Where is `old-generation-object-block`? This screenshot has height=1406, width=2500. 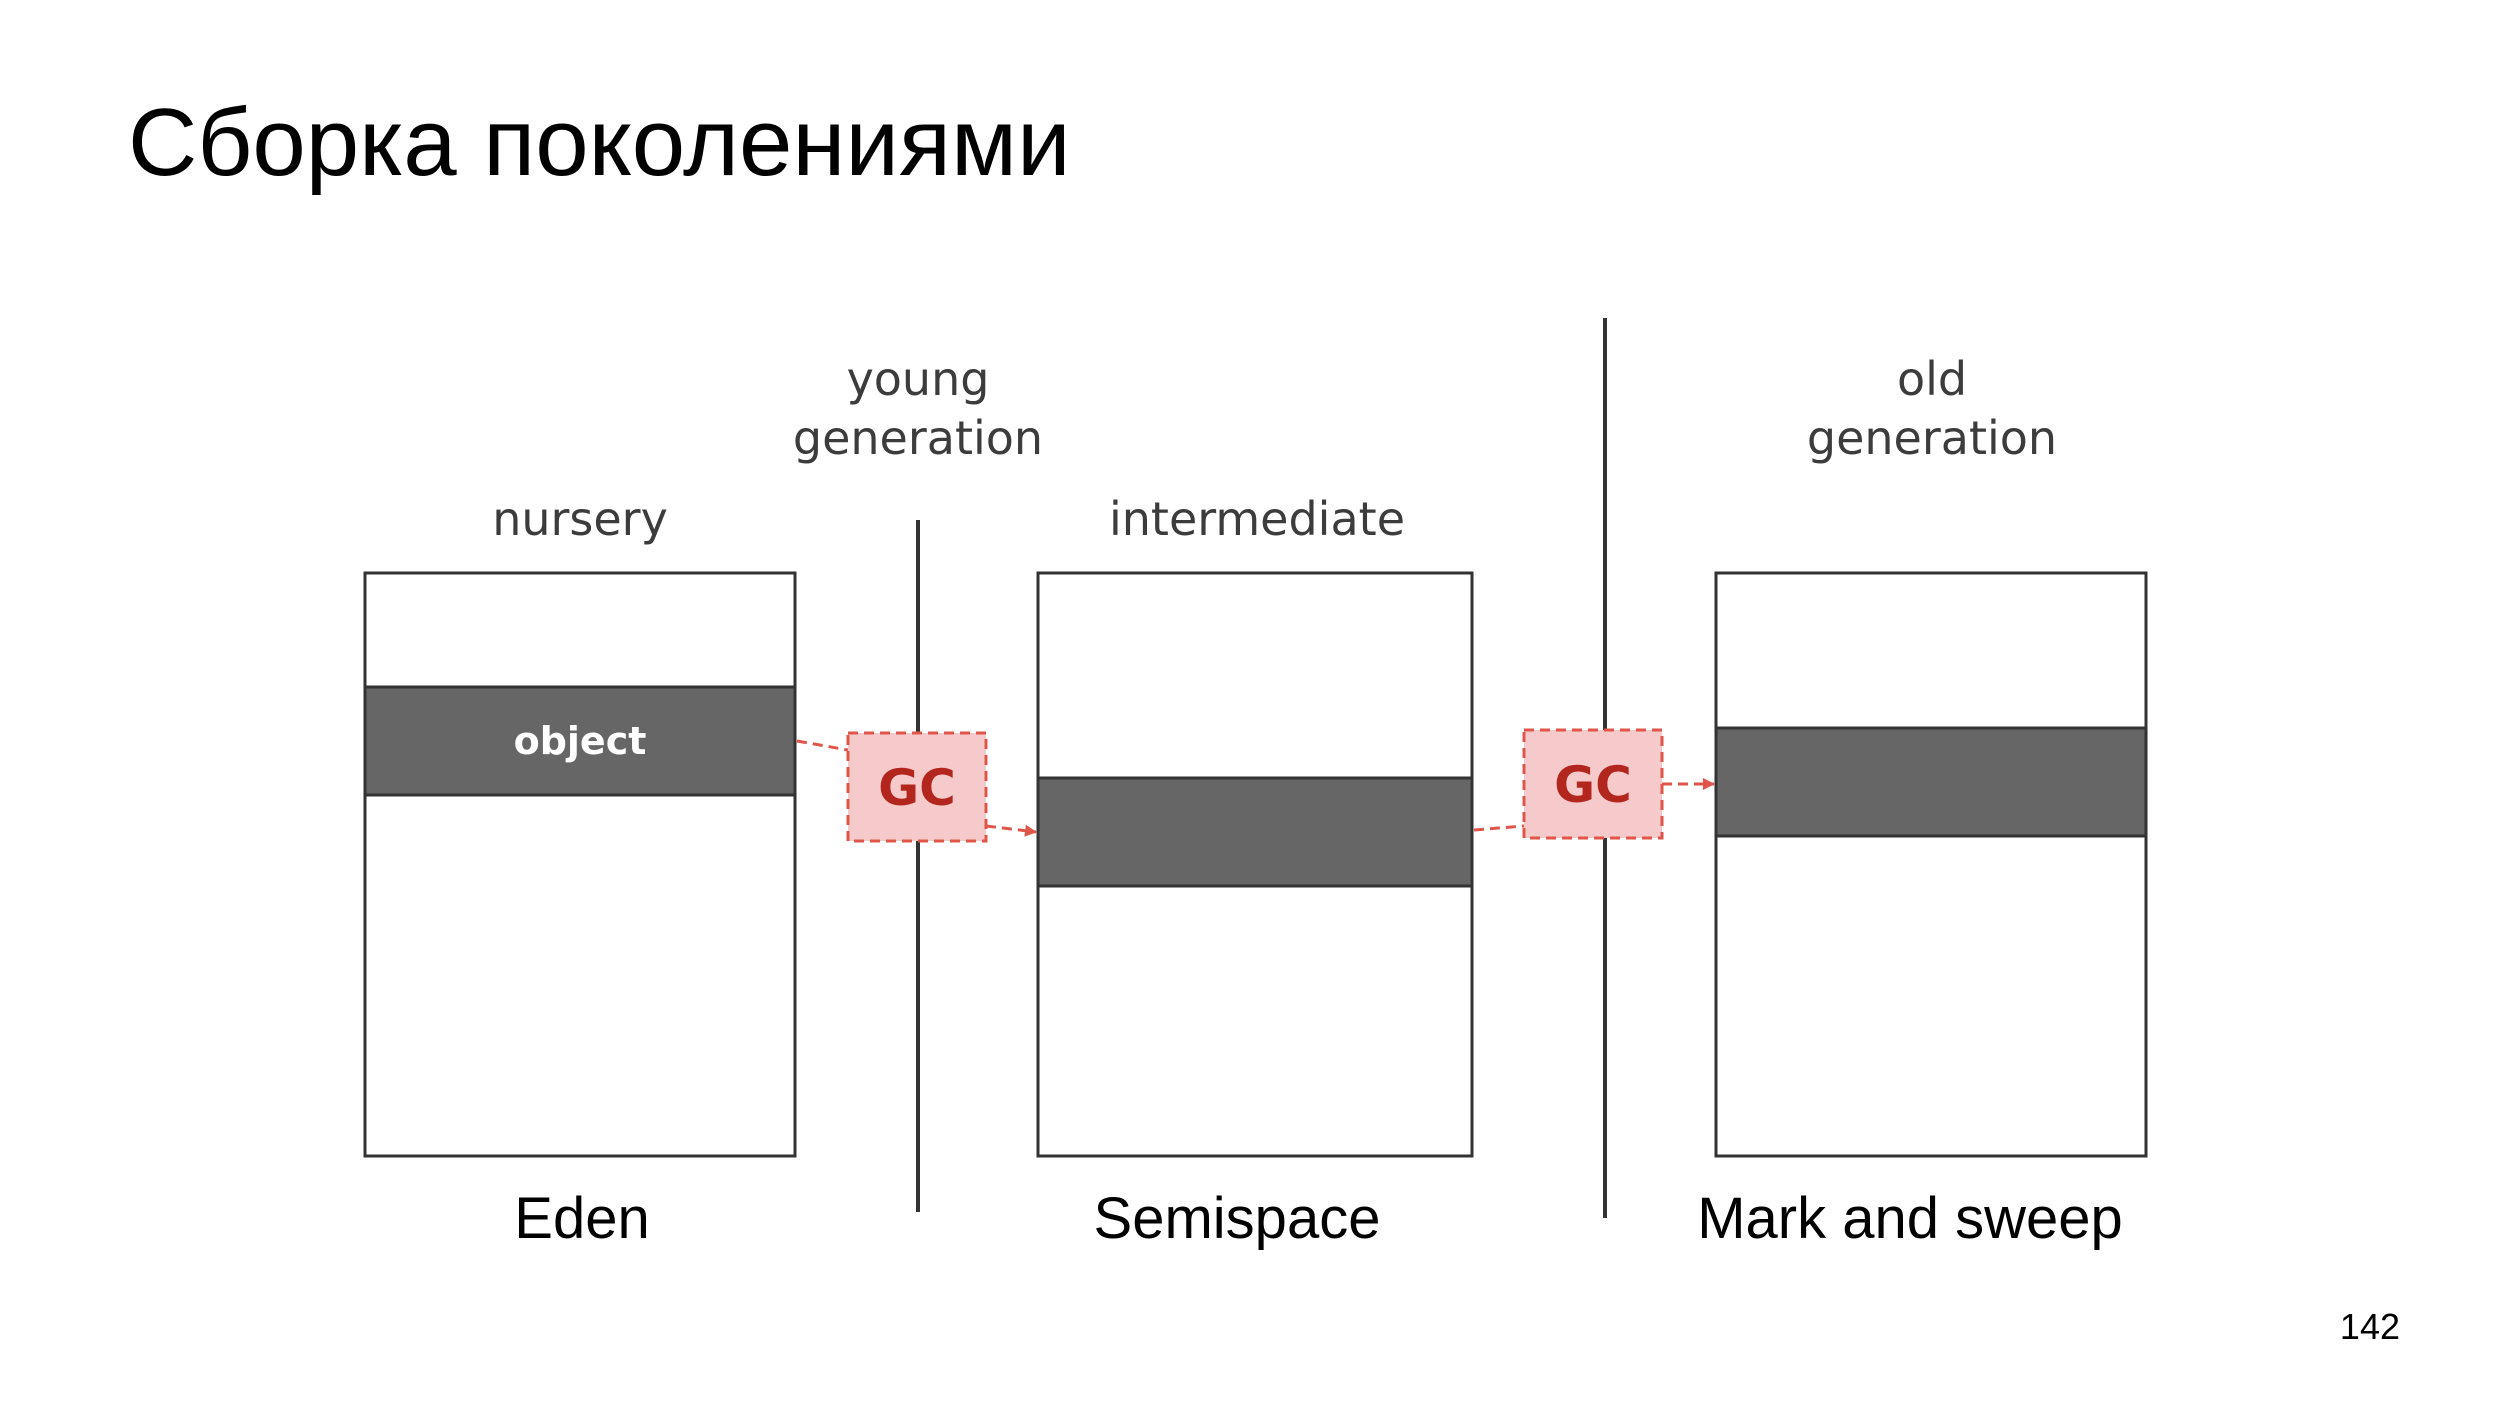 old-generation-object-block is located at coordinates (1931, 782).